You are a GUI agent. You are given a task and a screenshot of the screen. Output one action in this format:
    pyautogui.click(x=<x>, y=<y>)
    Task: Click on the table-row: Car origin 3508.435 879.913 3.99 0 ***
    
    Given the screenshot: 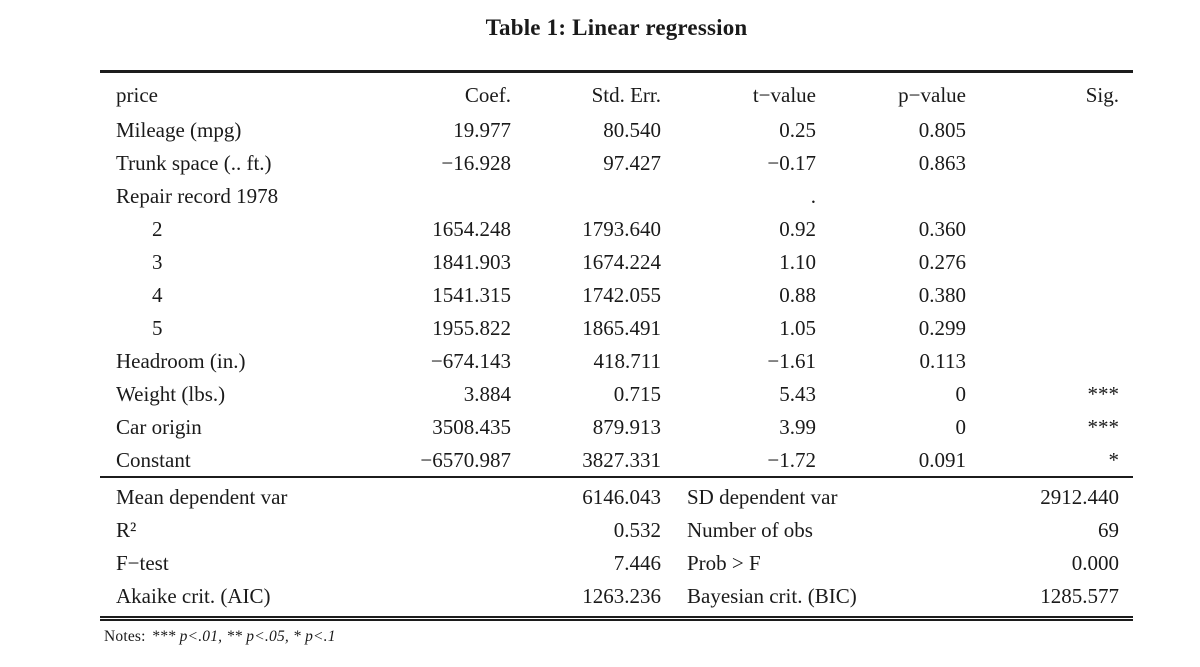 What is the action you would take?
    pyautogui.click(x=616, y=427)
    